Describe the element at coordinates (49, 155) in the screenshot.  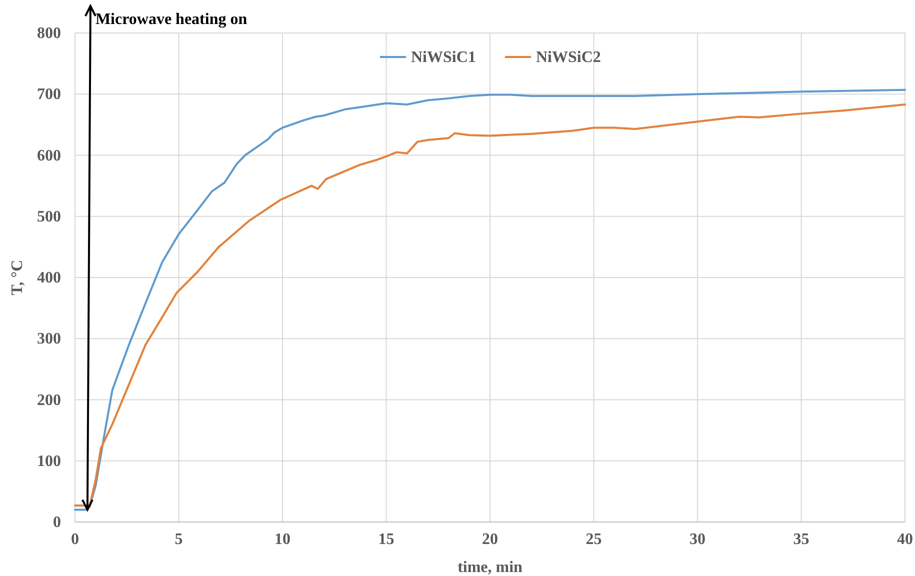
I see `y-tick-label: 600` at that location.